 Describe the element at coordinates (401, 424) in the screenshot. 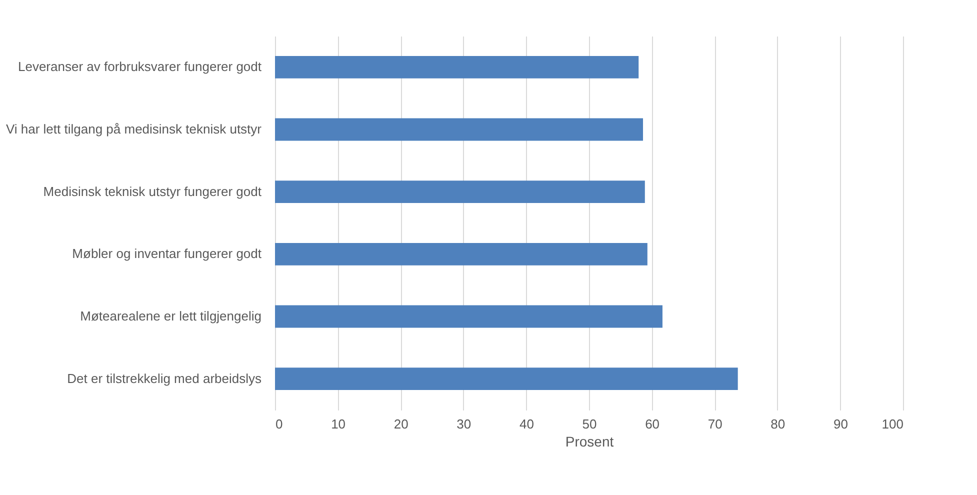

I see `x-tick-label: 20` at that location.